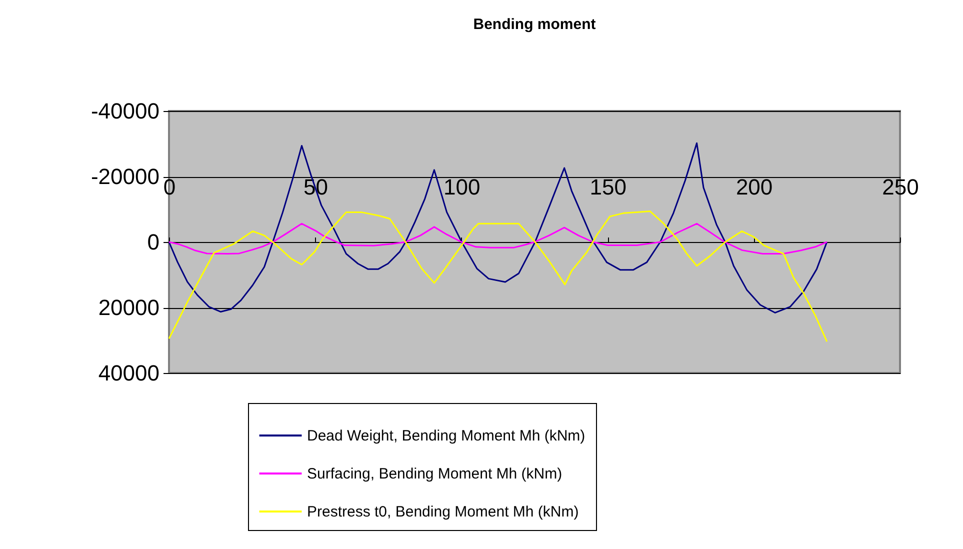  Describe the element at coordinates (169, 187) in the screenshot. I see `x-tick-label: 0` at that location.